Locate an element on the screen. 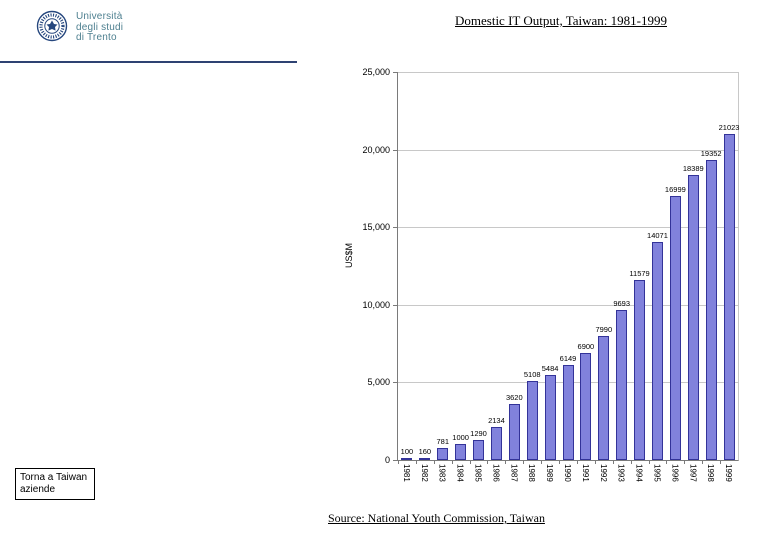  x-axis-year-label: 1997 is located at coordinates (693, 473).